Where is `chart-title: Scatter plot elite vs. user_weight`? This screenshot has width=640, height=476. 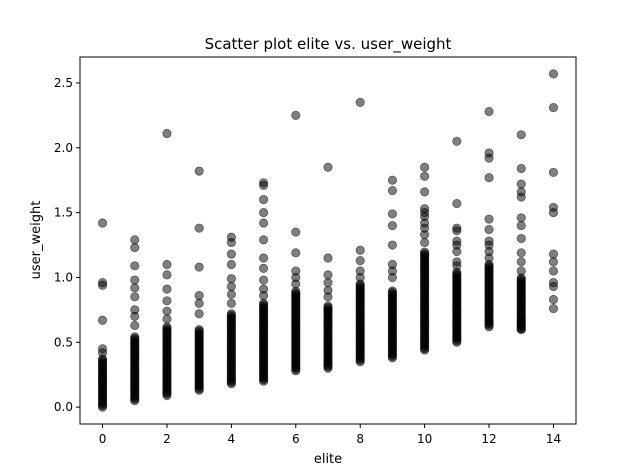
chart-title: Scatter plot elite vs. user_weight is located at coordinates (328, 44).